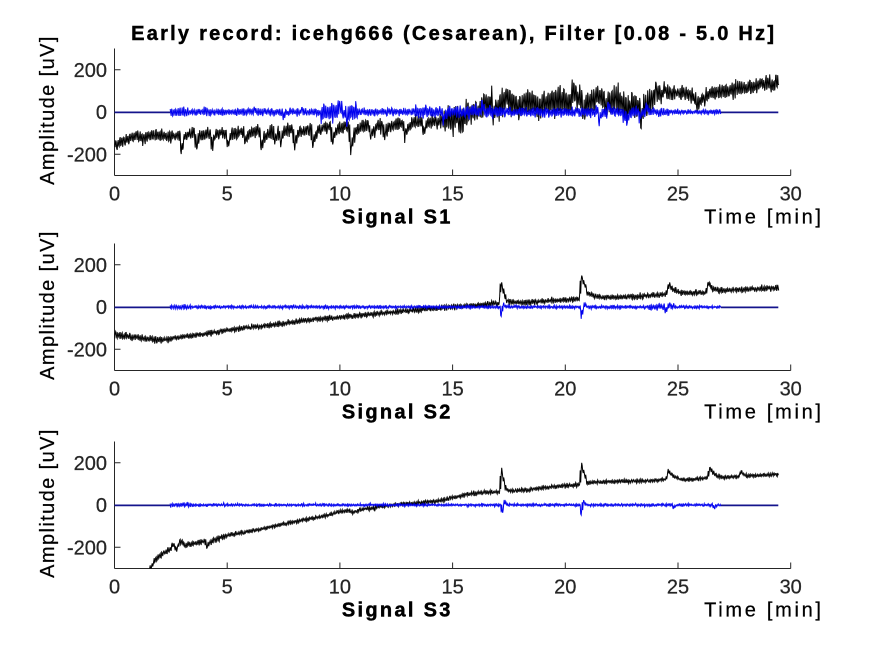 The image size is (875, 661). I want to click on svg-text: Signal S1, so click(397, 218).